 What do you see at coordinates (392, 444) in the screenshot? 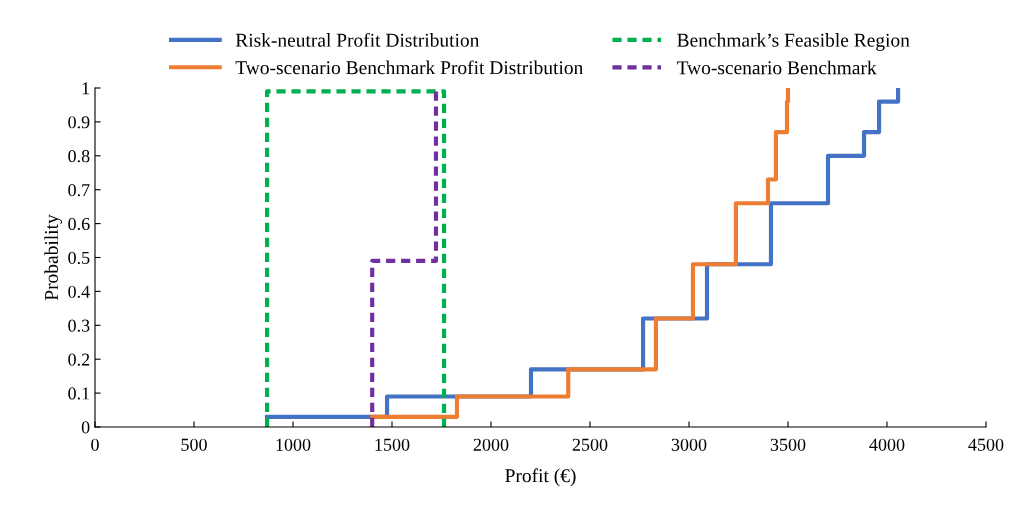
I see `x-tick-label: 1500` at bounding box center [392, 444].